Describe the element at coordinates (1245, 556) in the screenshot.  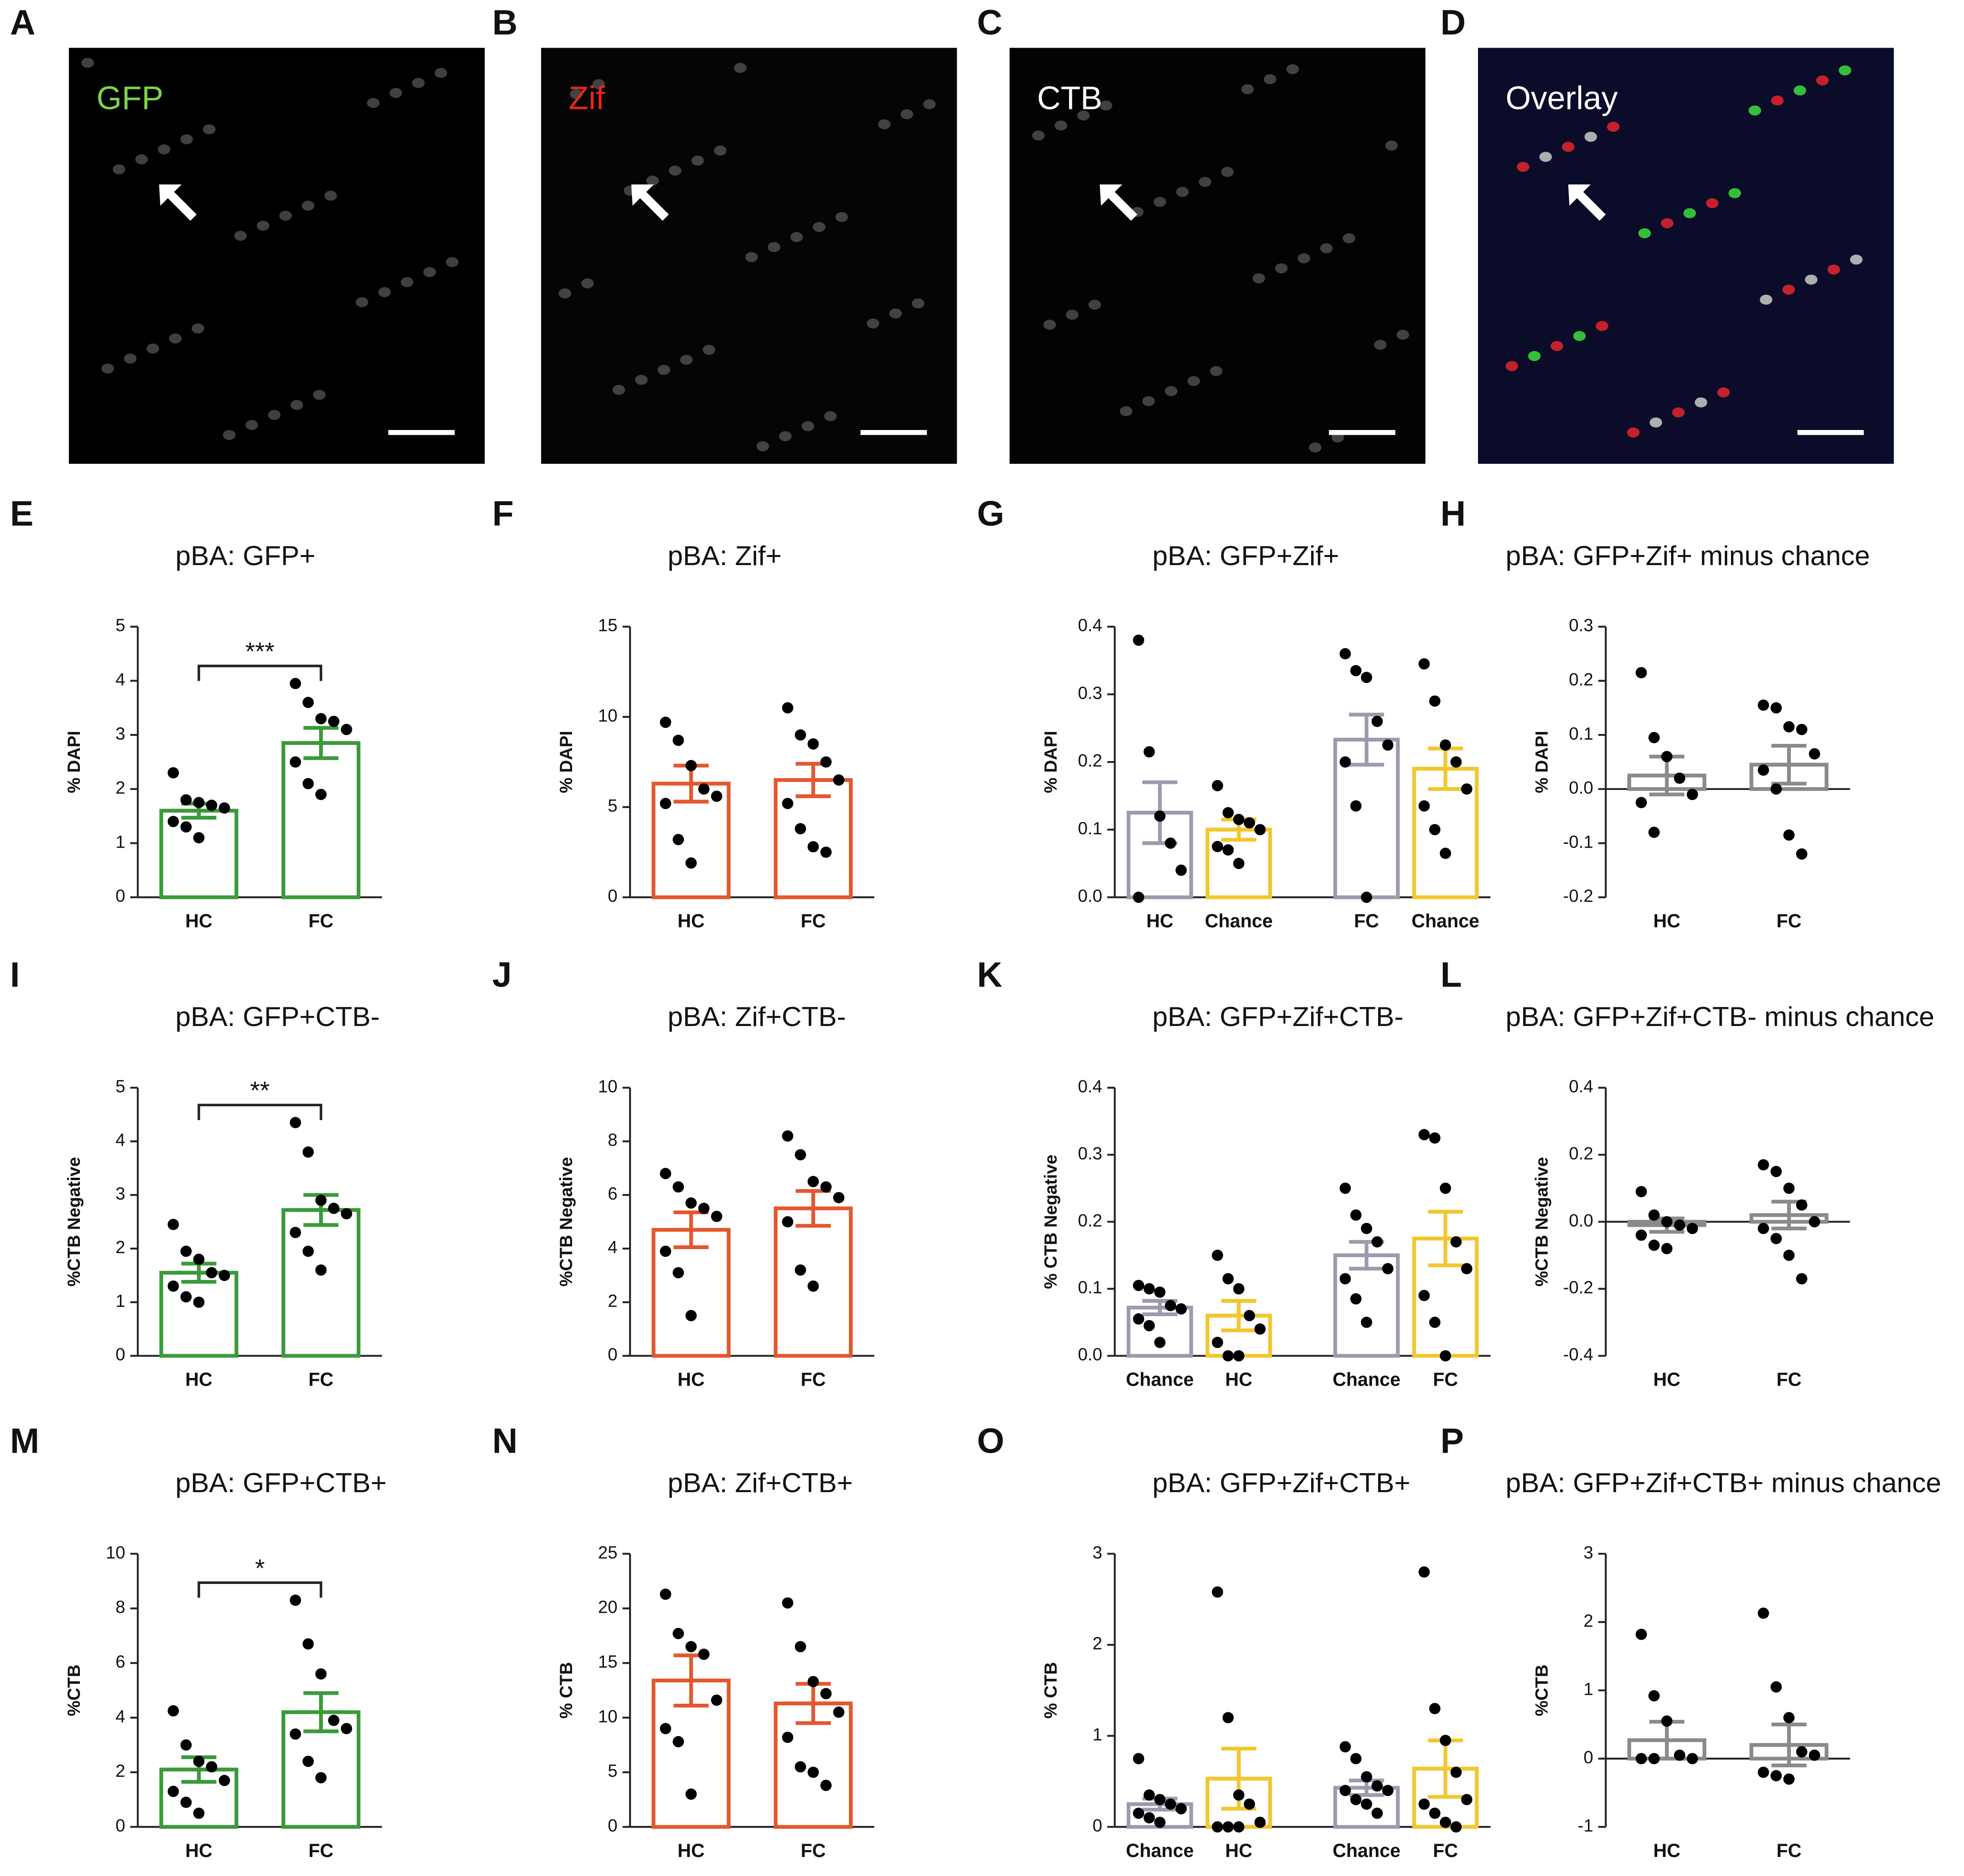
I see `chart-title: pBA: GFP+Zif+` at that location.